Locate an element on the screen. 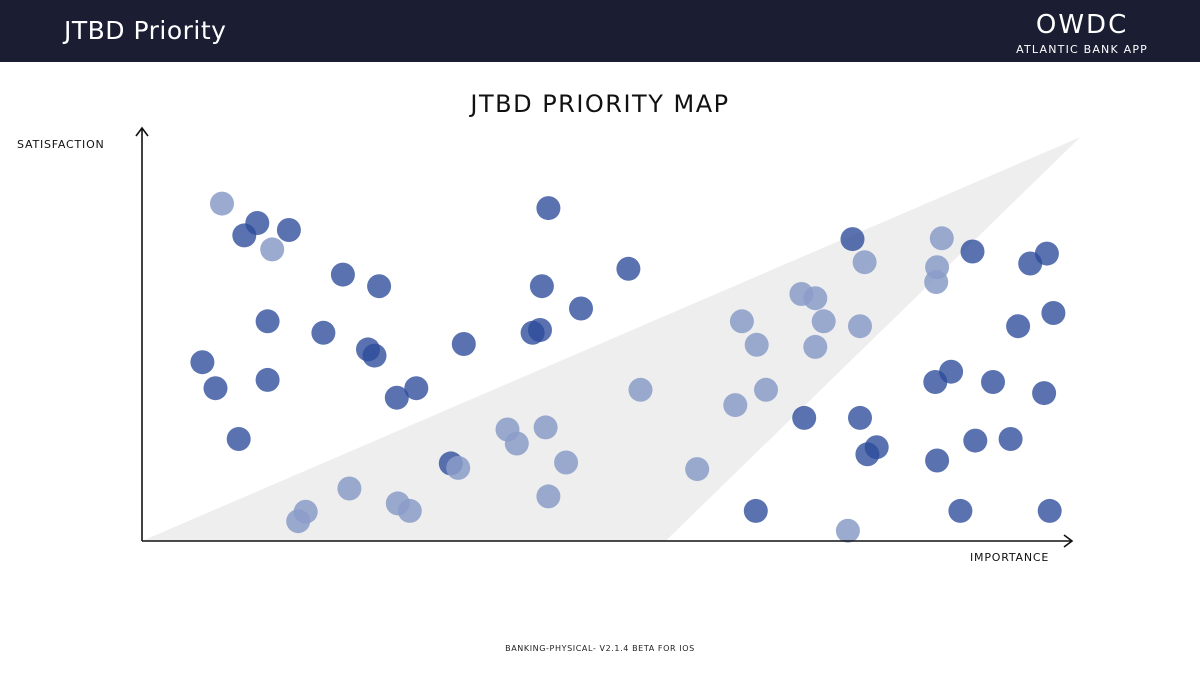  y-axis-arrow-icon is located at coordinates (142, 131).